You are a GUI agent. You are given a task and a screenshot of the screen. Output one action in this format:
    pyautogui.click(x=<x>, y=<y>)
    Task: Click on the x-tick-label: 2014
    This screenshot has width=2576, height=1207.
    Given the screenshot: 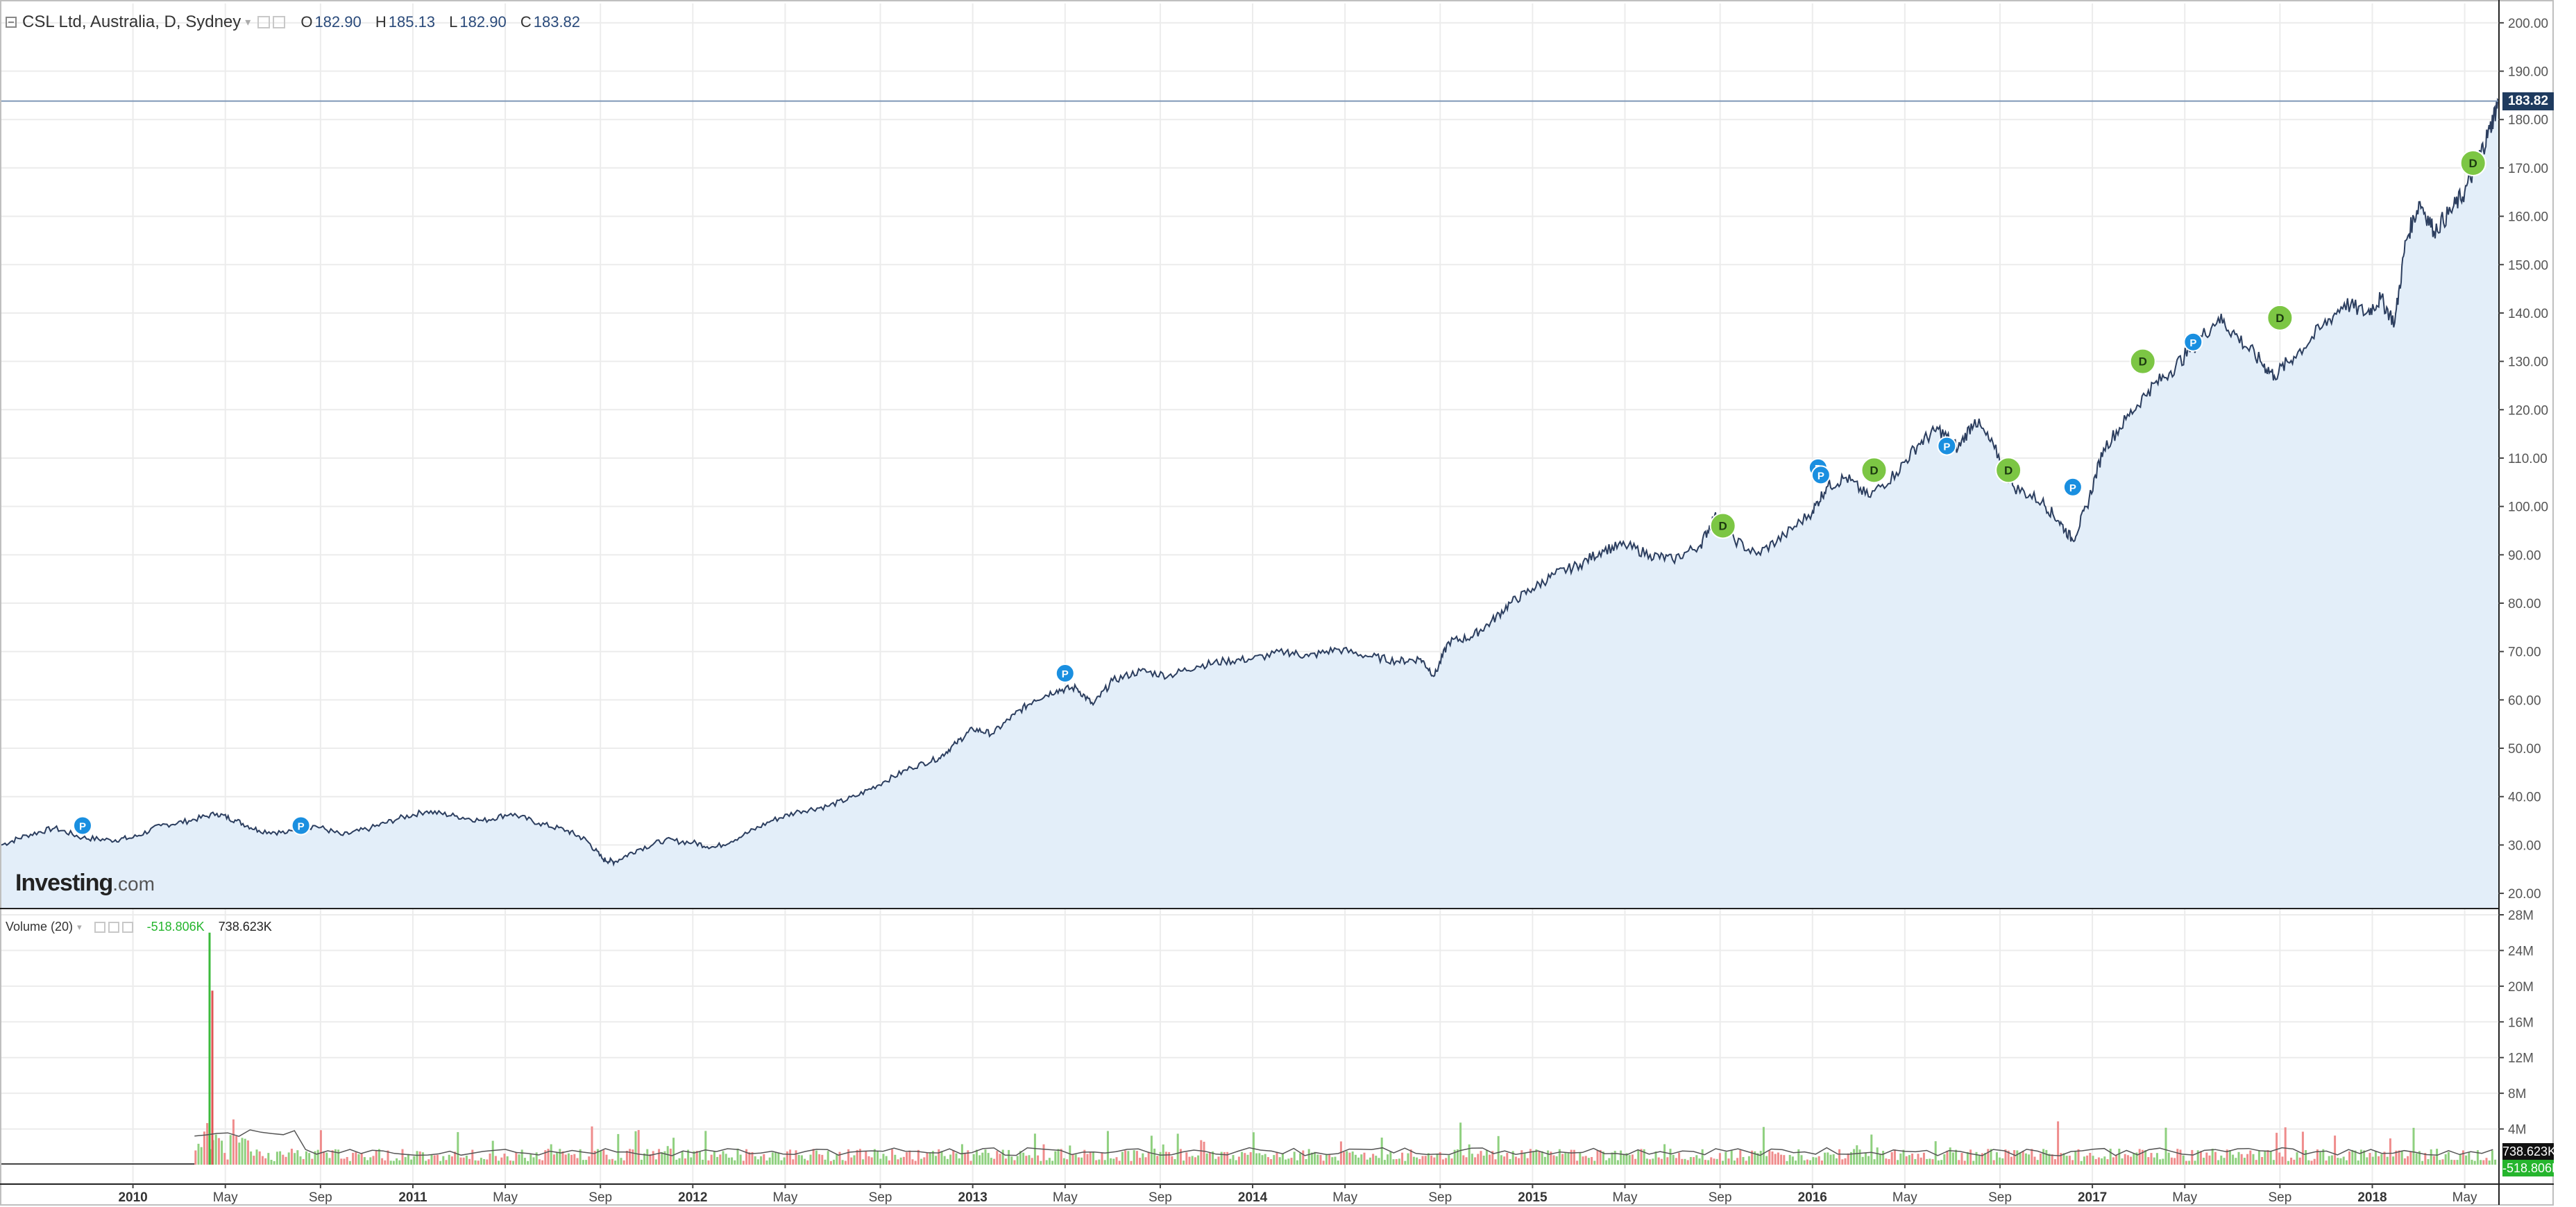 What is the action you would take?
    pyautogui.click(x=1253, y=1197)
    